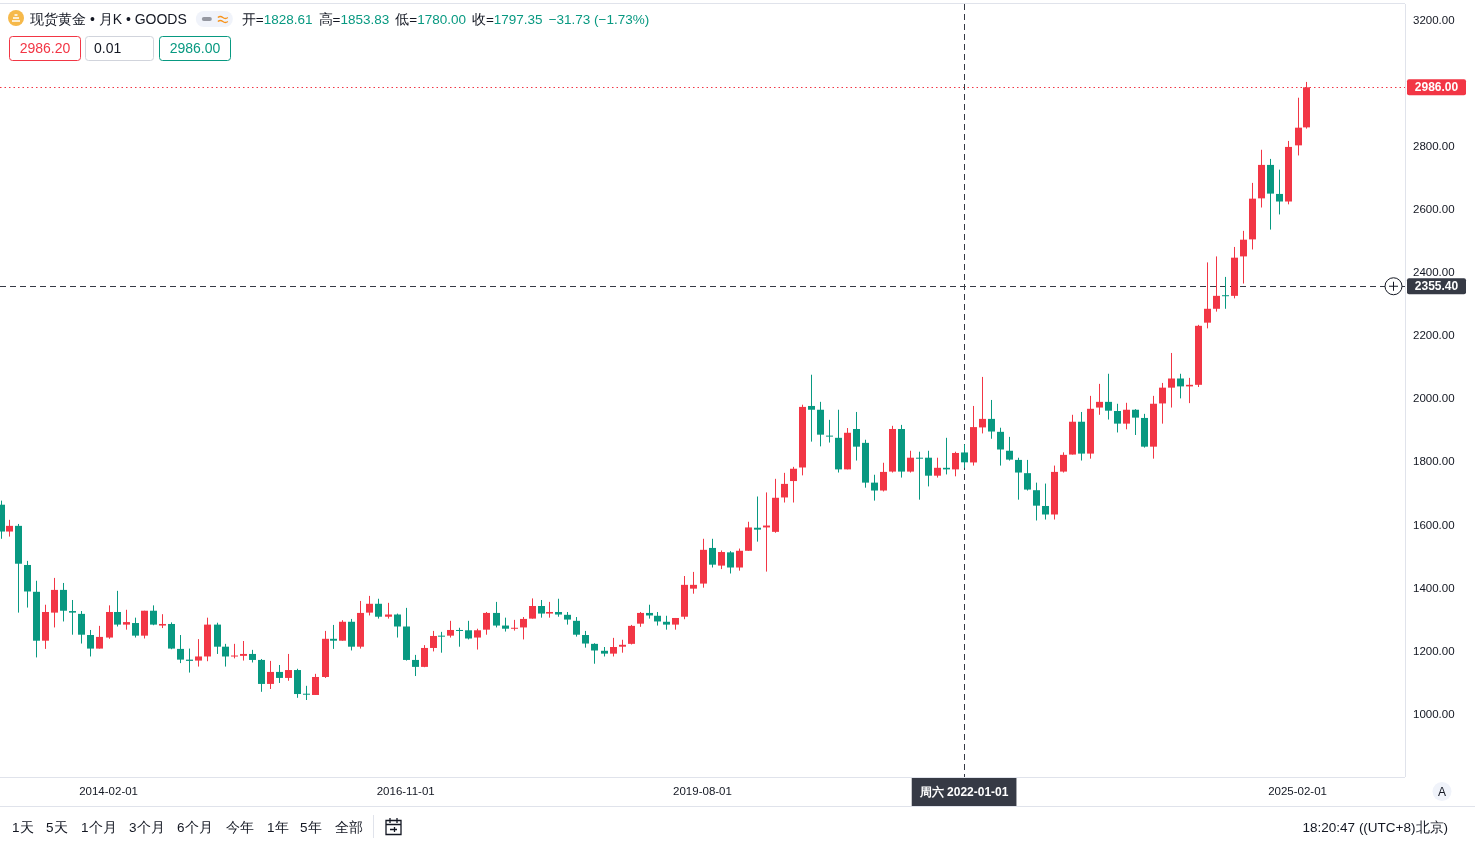  What do you see at coordinates (1434, 587) in the screenshot?
I see `y-tick-label: 1400.00` at bounding box center [1434, 587].